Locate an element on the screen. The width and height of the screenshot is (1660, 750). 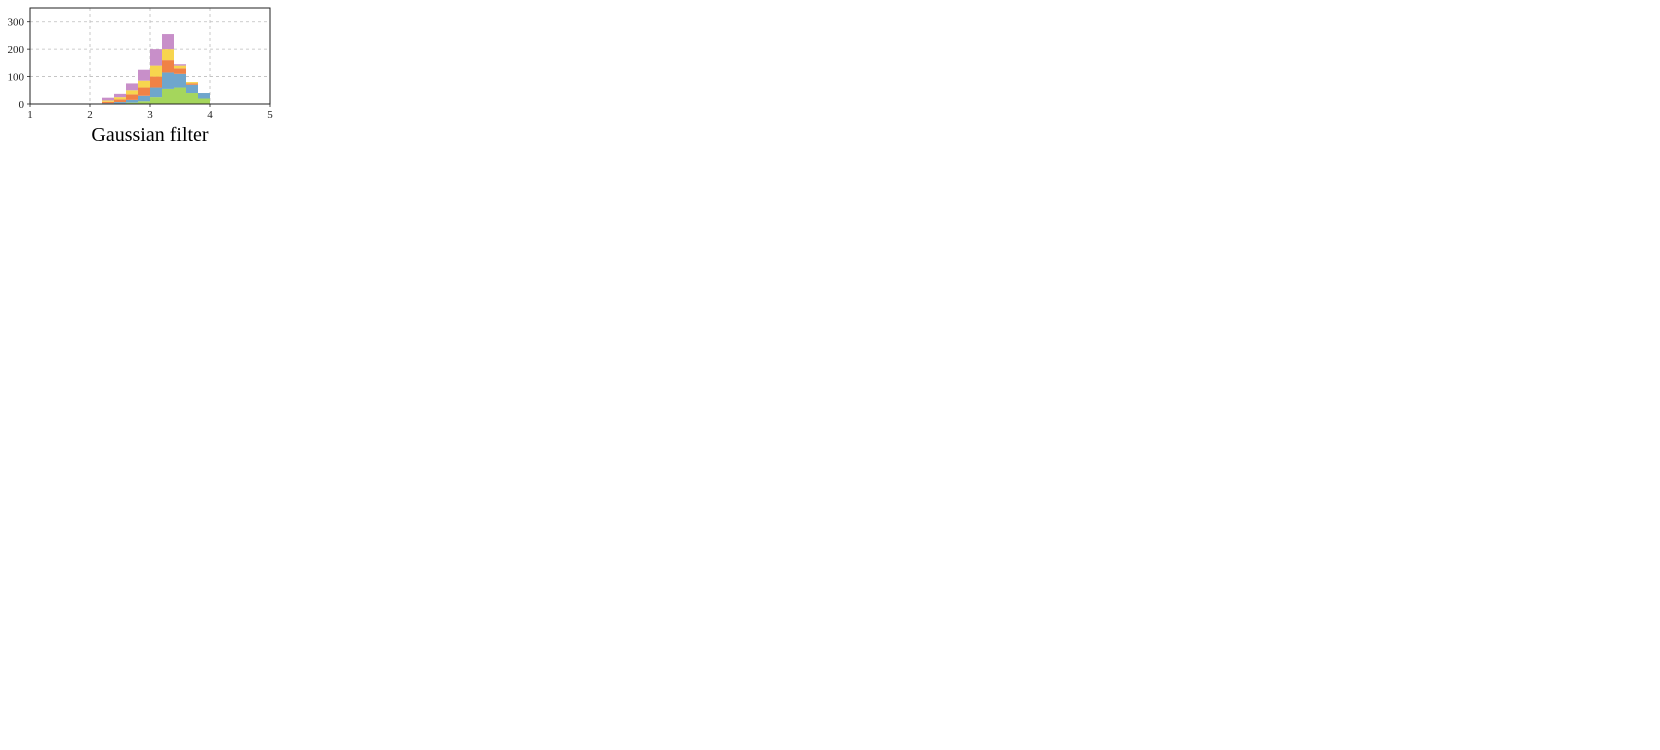
x-tick-label: 5 is located at coordinates (270, 115).